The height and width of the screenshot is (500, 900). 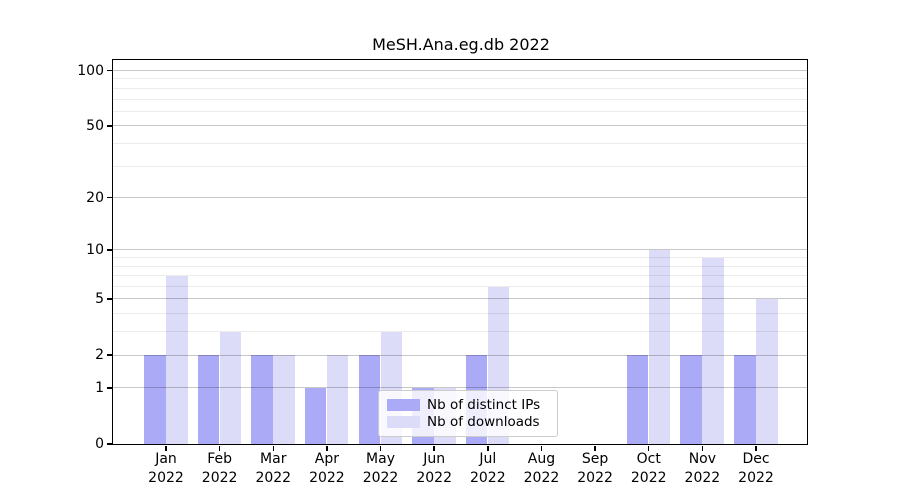 I want to click on y-tick-label-10: 10, so click(x=95, y=249).